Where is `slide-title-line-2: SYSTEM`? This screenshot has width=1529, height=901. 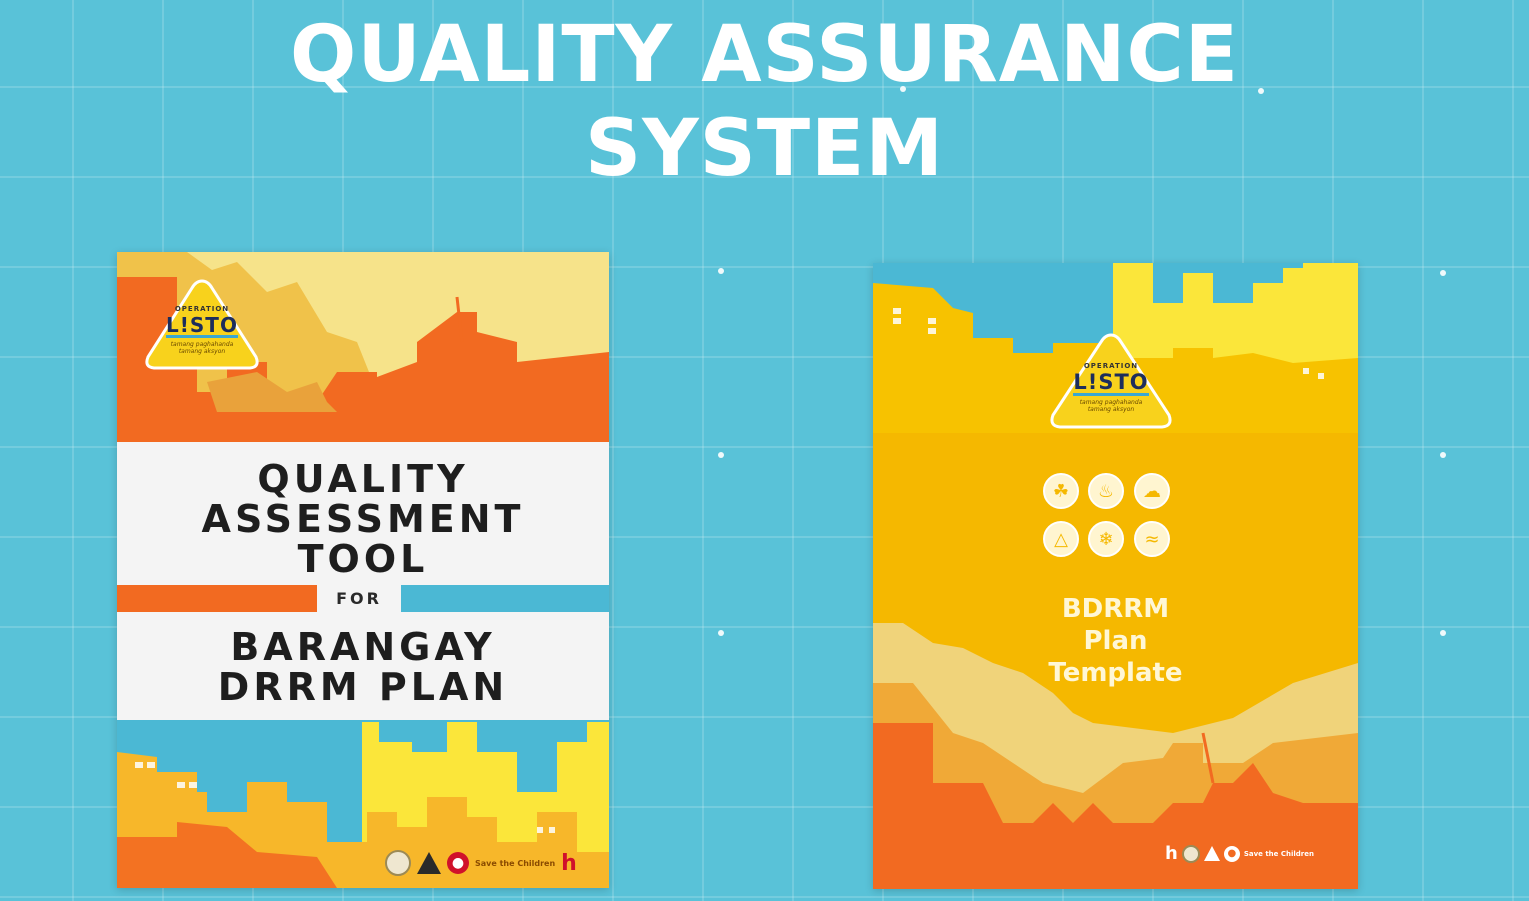
slide-title-line-2: SYSTEM is located at coordinates (764, 149).